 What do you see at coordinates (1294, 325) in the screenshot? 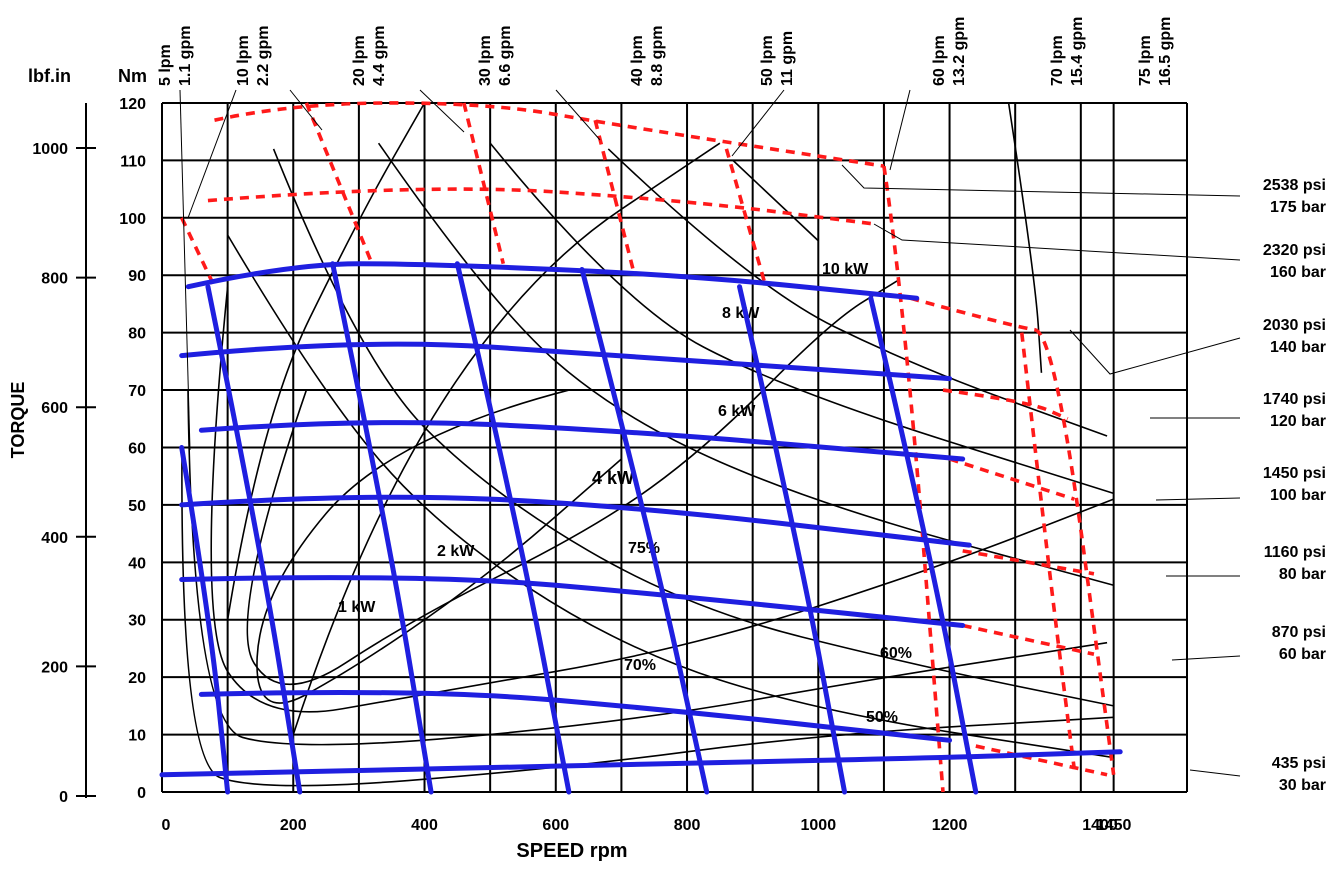
I see `pressure-label-psi: 2030 psi` at bounding box center [1294, 325].